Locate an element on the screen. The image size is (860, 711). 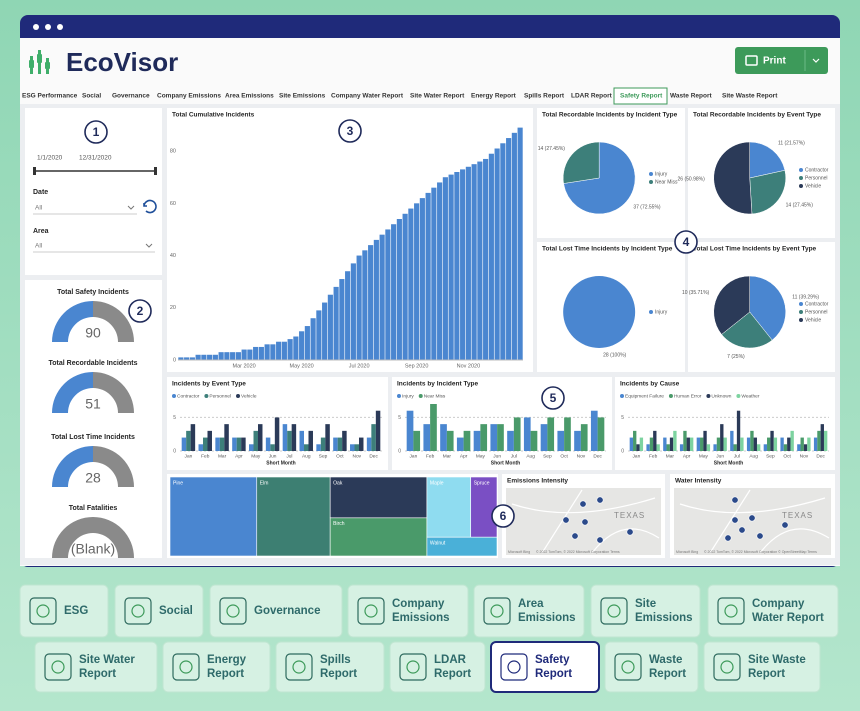
tile-label: Site is located at coordinates (645, 604).